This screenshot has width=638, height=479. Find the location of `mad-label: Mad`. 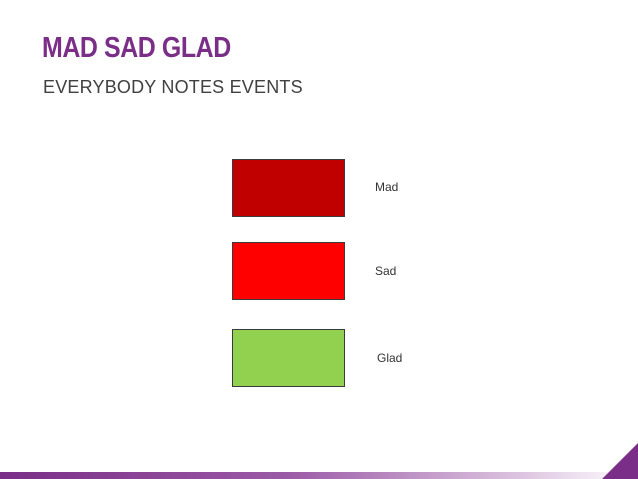

mad-label: Mad is located at coordinates (387, 187).